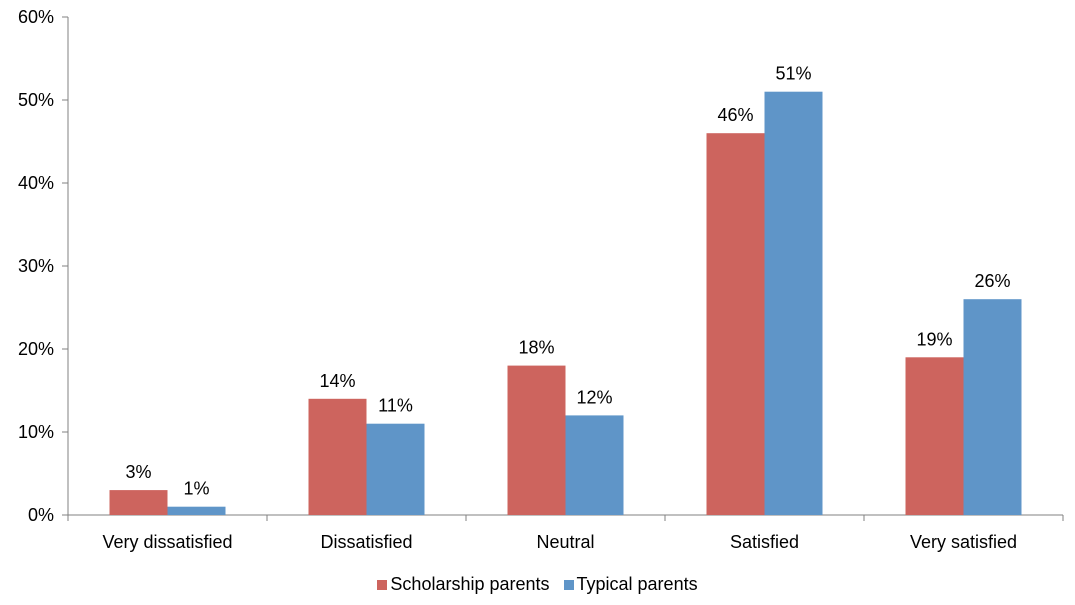 This screenshot has height=605, width=1075. Describe the element at coordinates (934, 339) in the screenshot. I see `data-label: 19%` at that location.